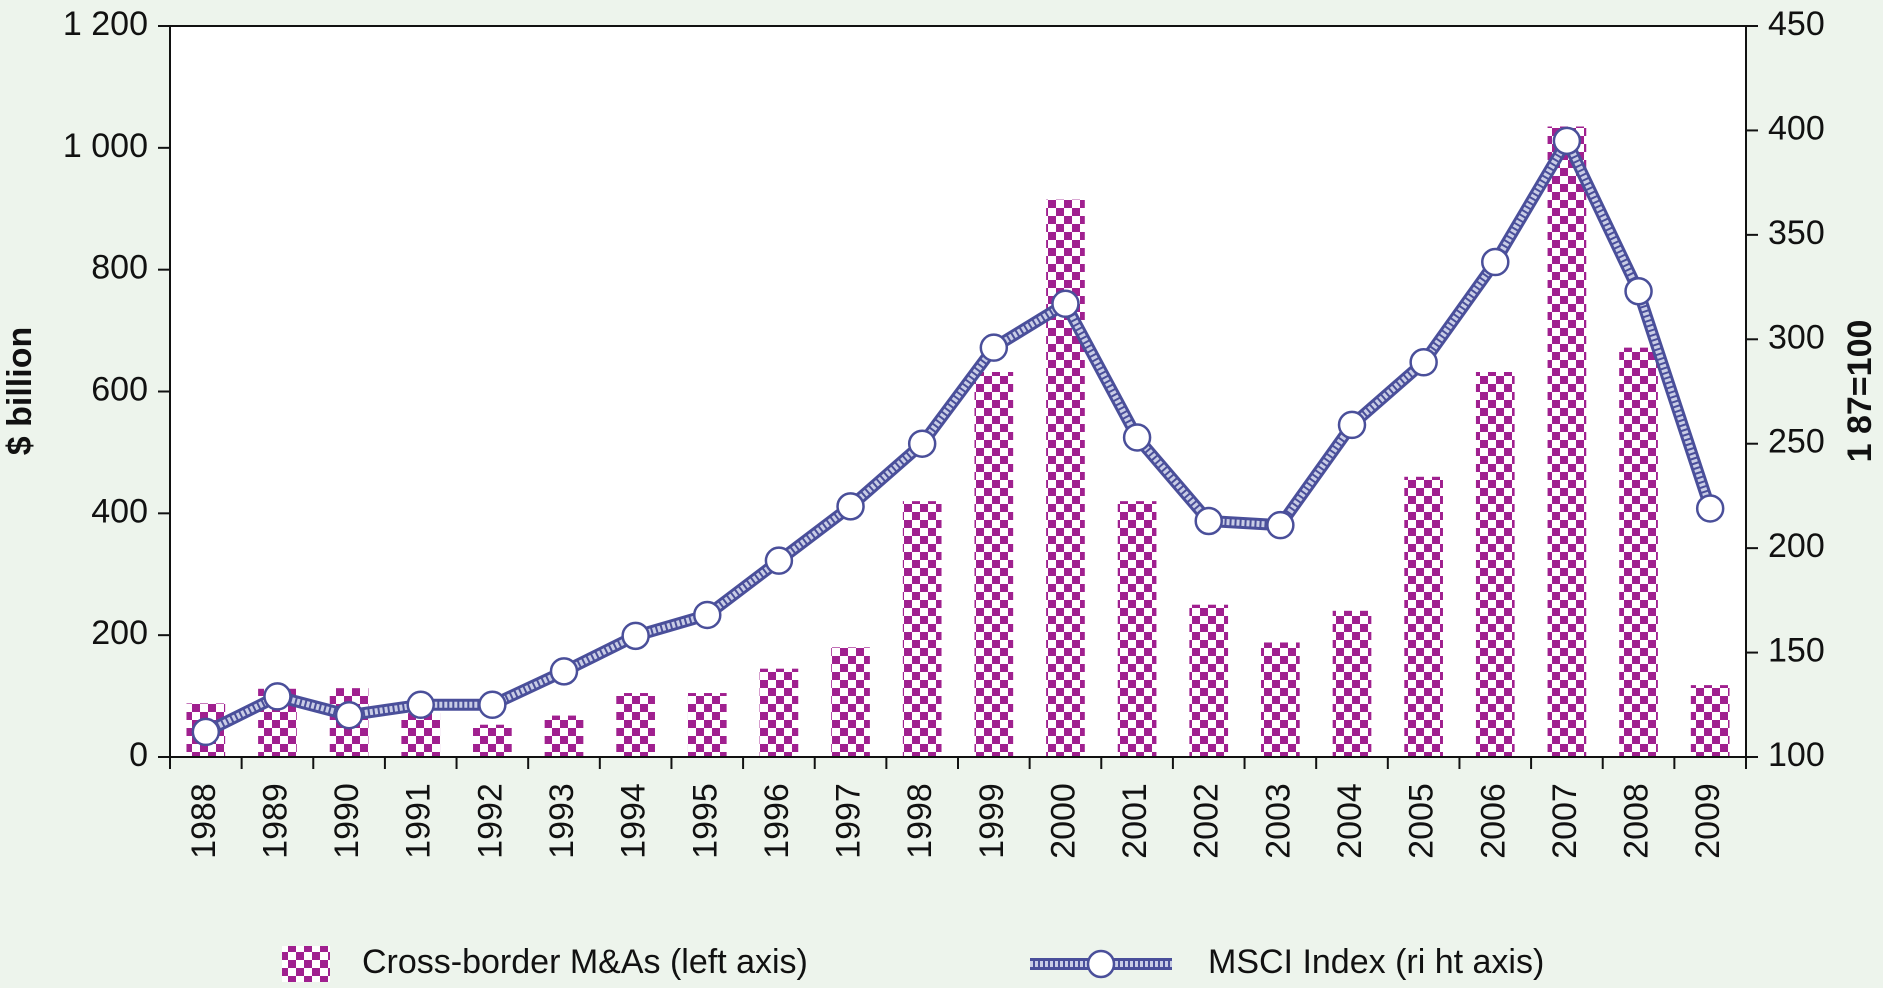 This screenshot has height=988, width=1883. Describe the element at coordinates (105, 24) in the screenshot. I see `y-tick-label: 1 200` at that location.